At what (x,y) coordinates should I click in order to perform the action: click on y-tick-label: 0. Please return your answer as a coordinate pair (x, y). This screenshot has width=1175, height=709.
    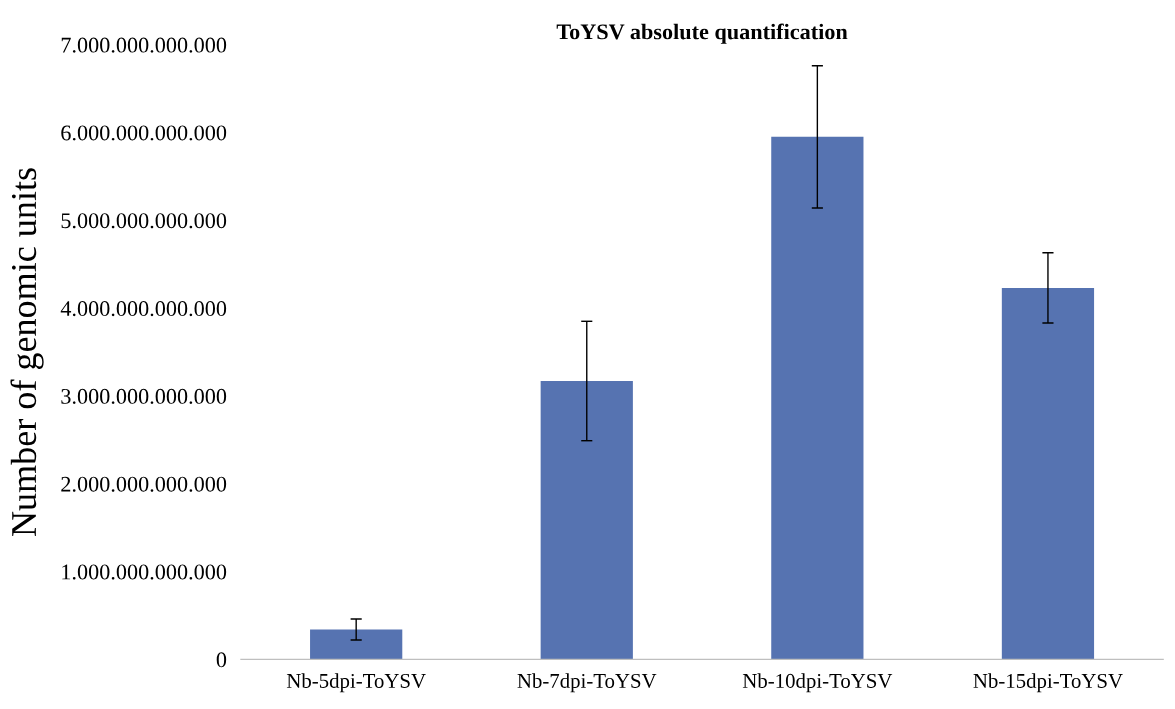
    Looking at the image, I should click on (221, 660).